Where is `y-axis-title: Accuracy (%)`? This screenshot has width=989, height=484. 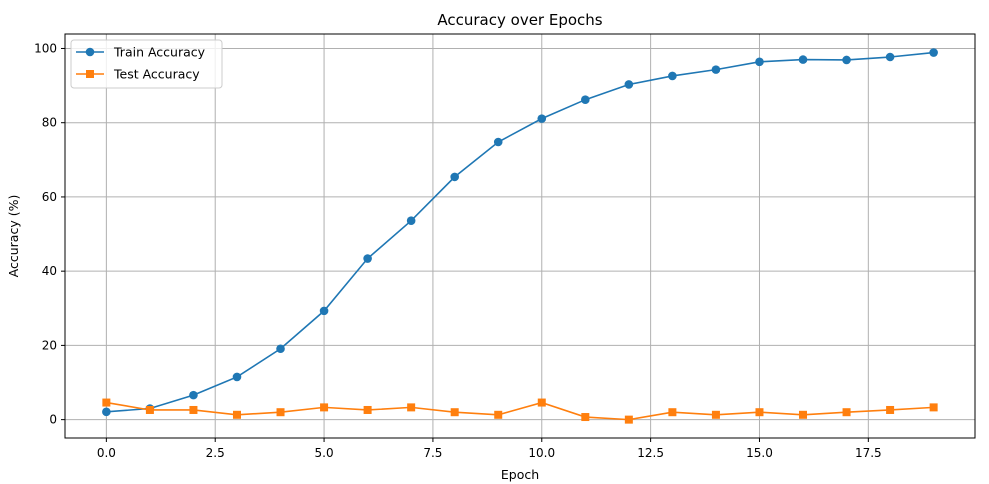
y-axis-title: Accuracy (%) is located at coordinates (13, 236).